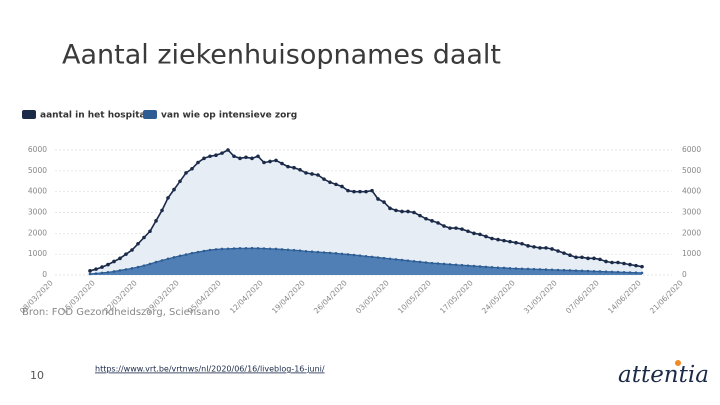  What do you see at coordinates (37, 149) in the screenshot?
I see `y-tick-label: 6000` at bounding box center [37, 149].